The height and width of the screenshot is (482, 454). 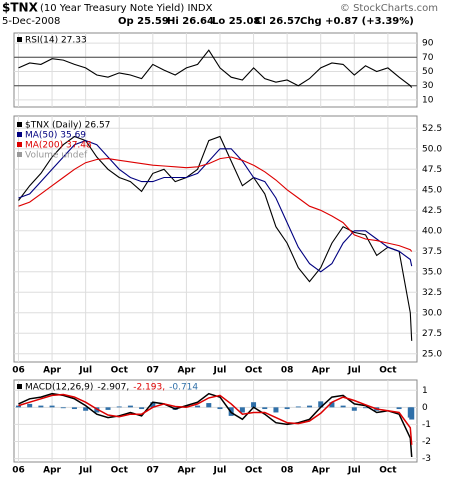 I want to click on y-tick-label: 70, so click(x=428, y=58).